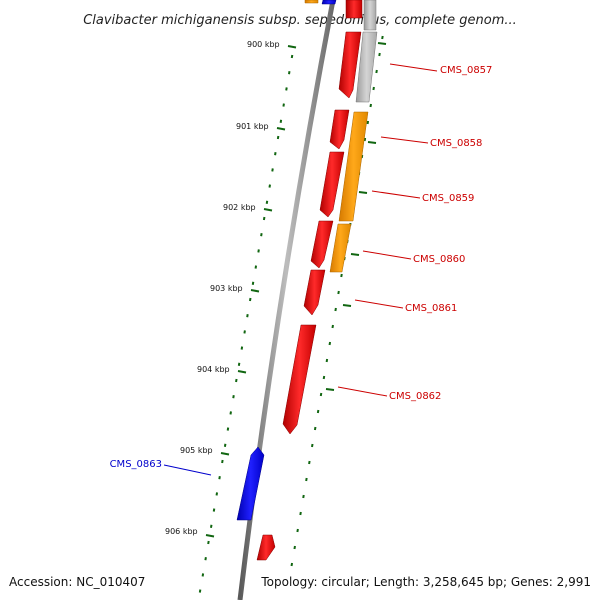 Image resolution: width=600 pixels, height=600 pixels. What do you see at coordinates (213, 369) in the screenshot?
I see `ruler-tick-label: 904 kbp` at bounding box center [213, 369].